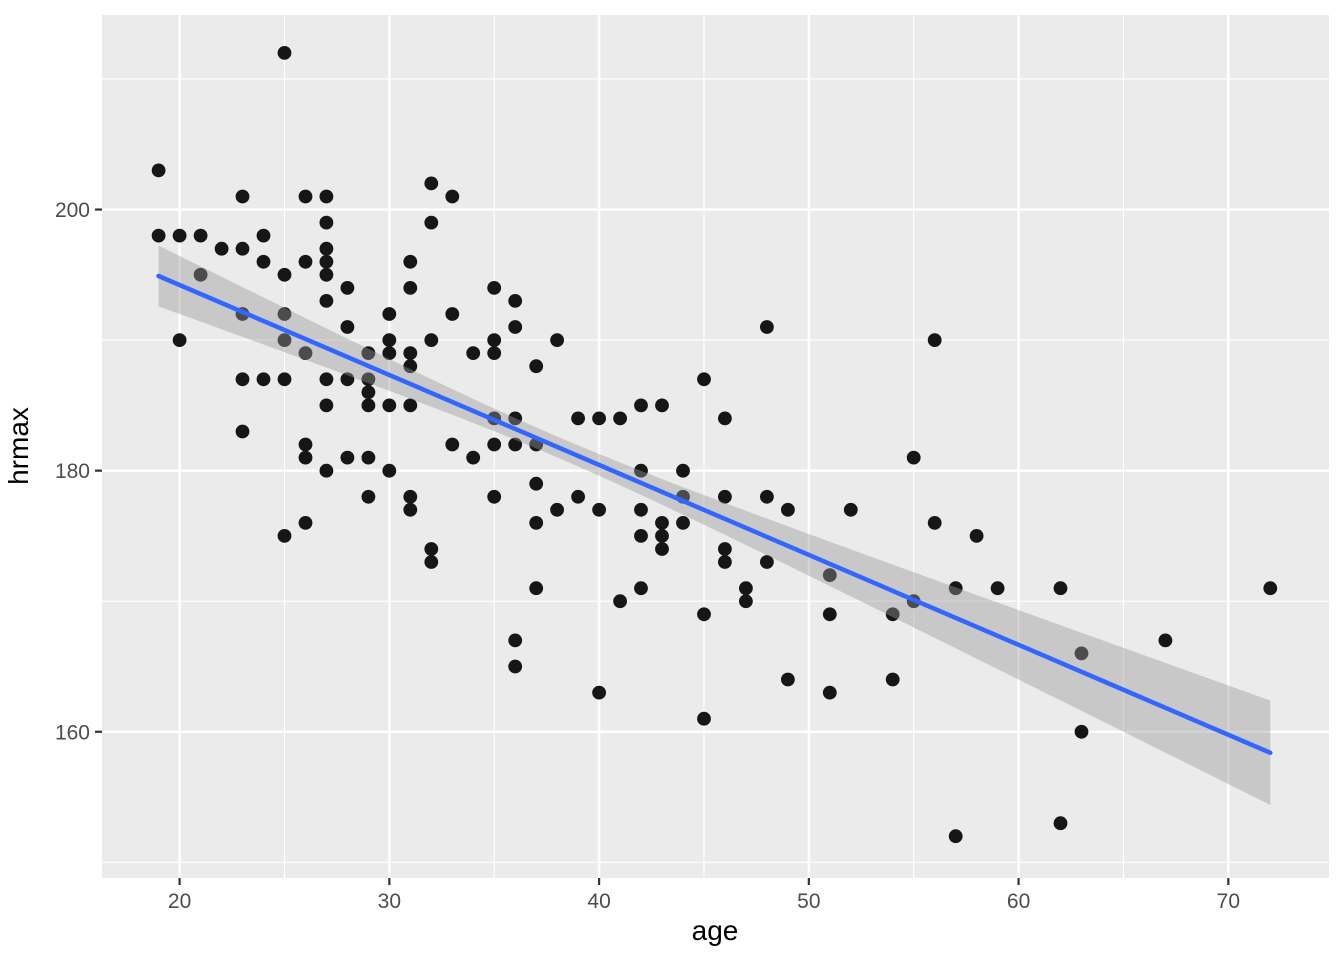 The image size is (1344, 960). What do you see at coordinates (808, 901) in the screenshot?
I see `x-tick-label: 50` at bounding box center [808, 901].